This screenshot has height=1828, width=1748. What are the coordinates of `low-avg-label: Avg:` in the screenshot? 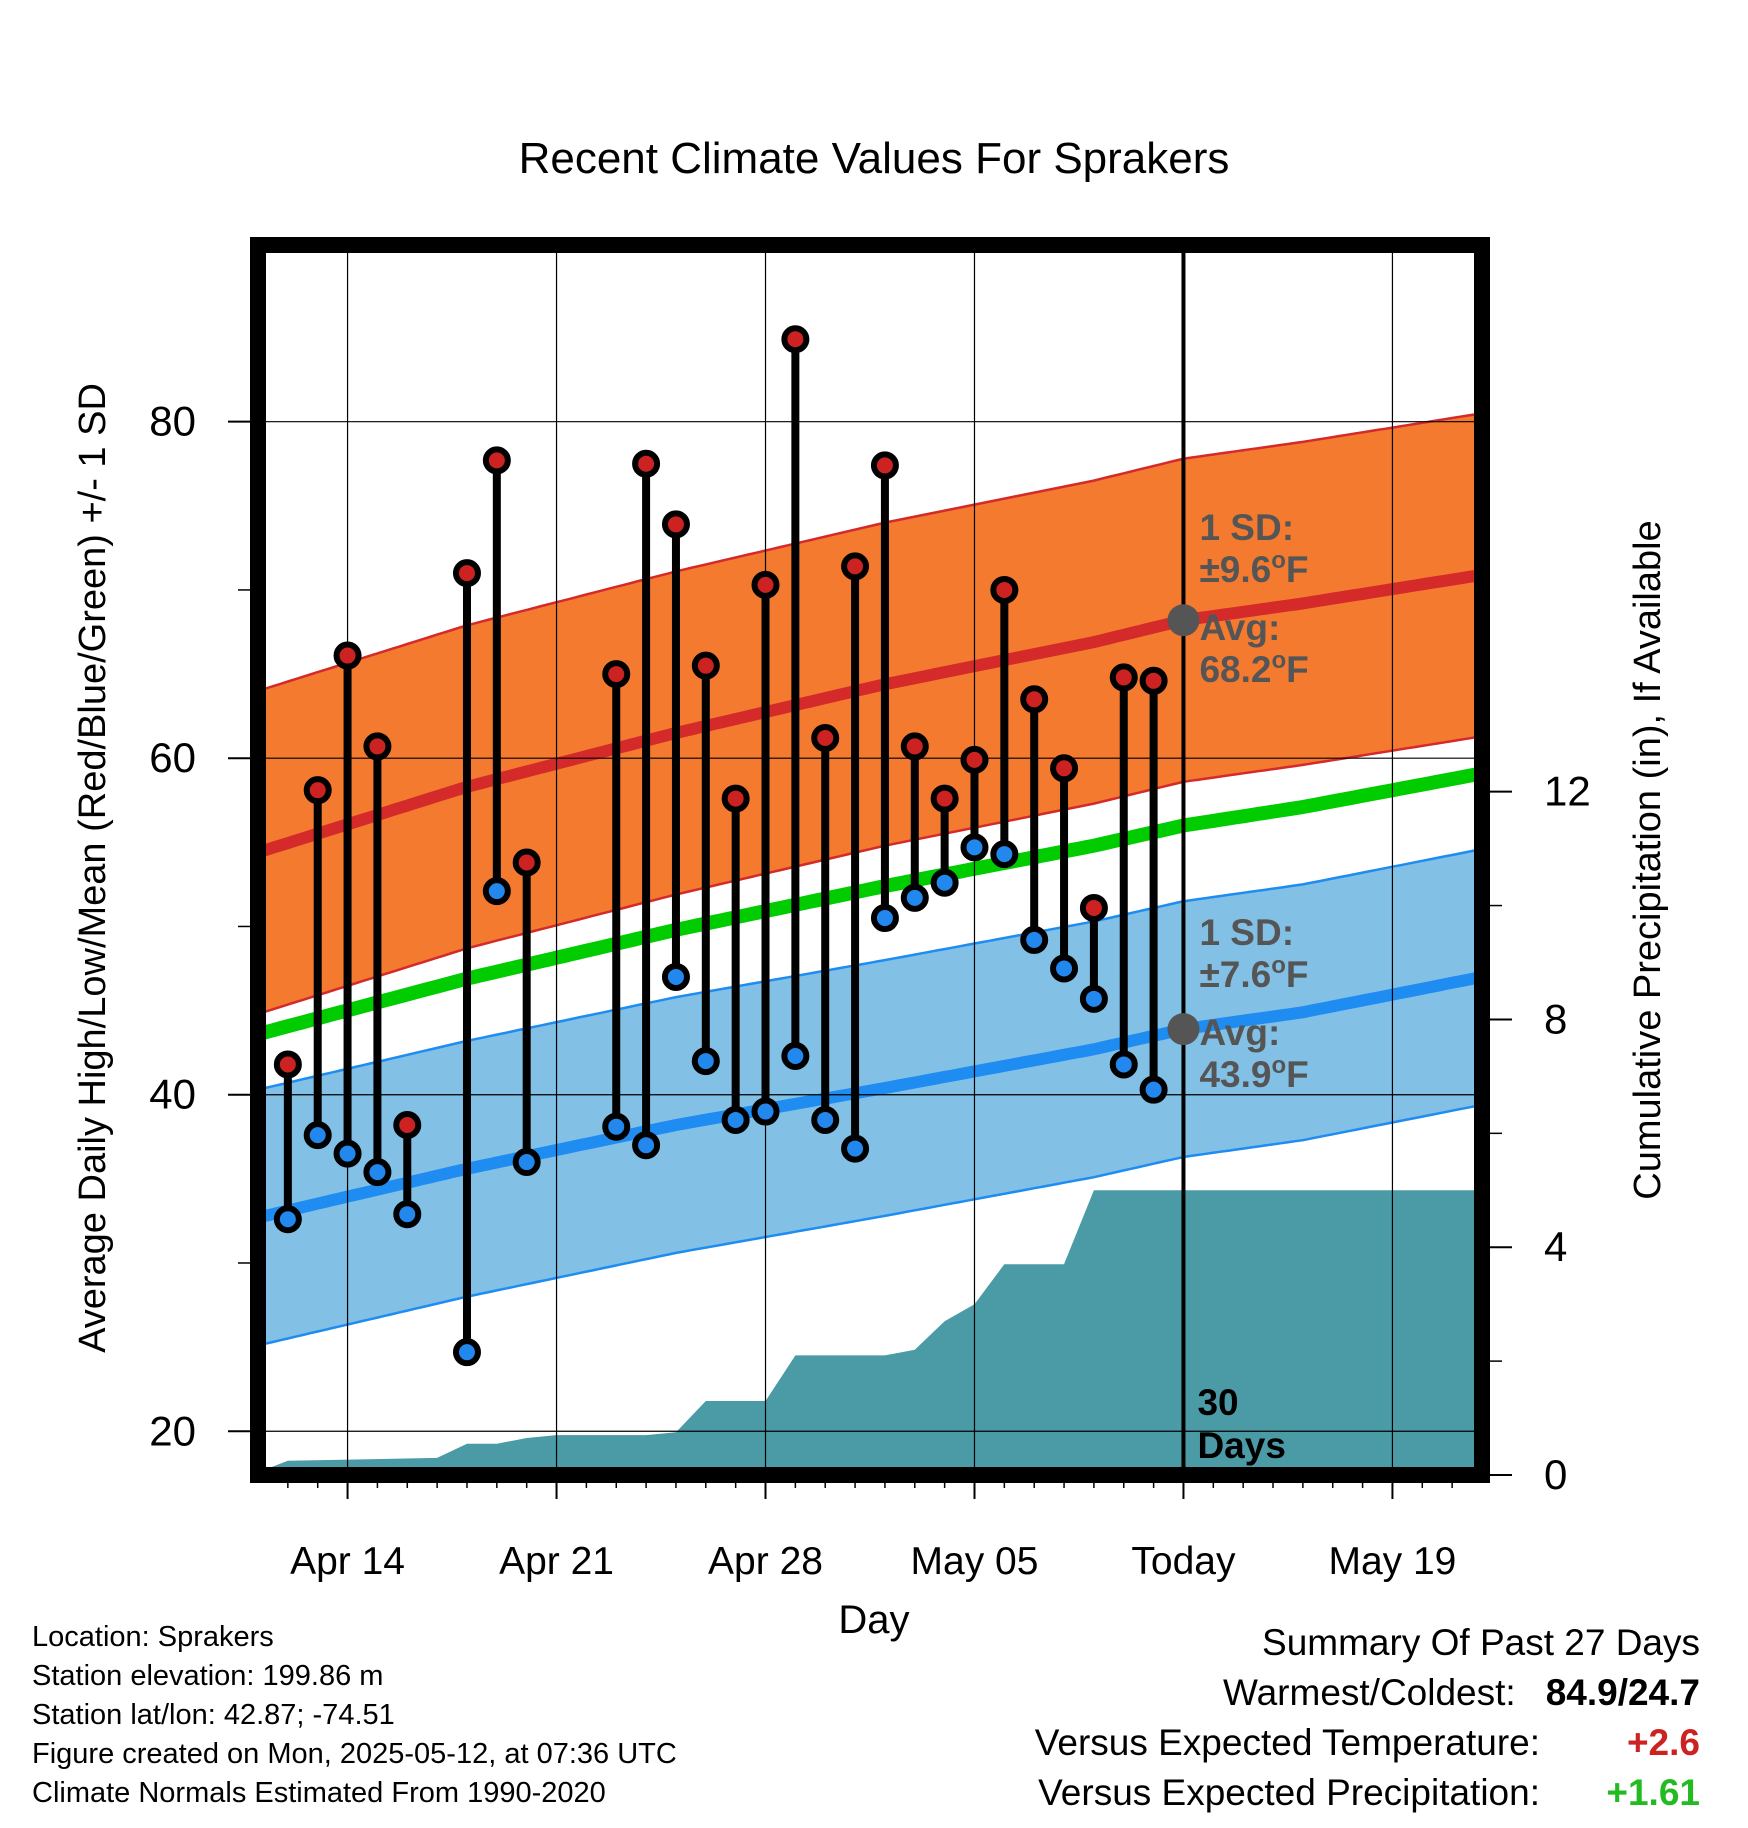 It's located at (1239, 1032).